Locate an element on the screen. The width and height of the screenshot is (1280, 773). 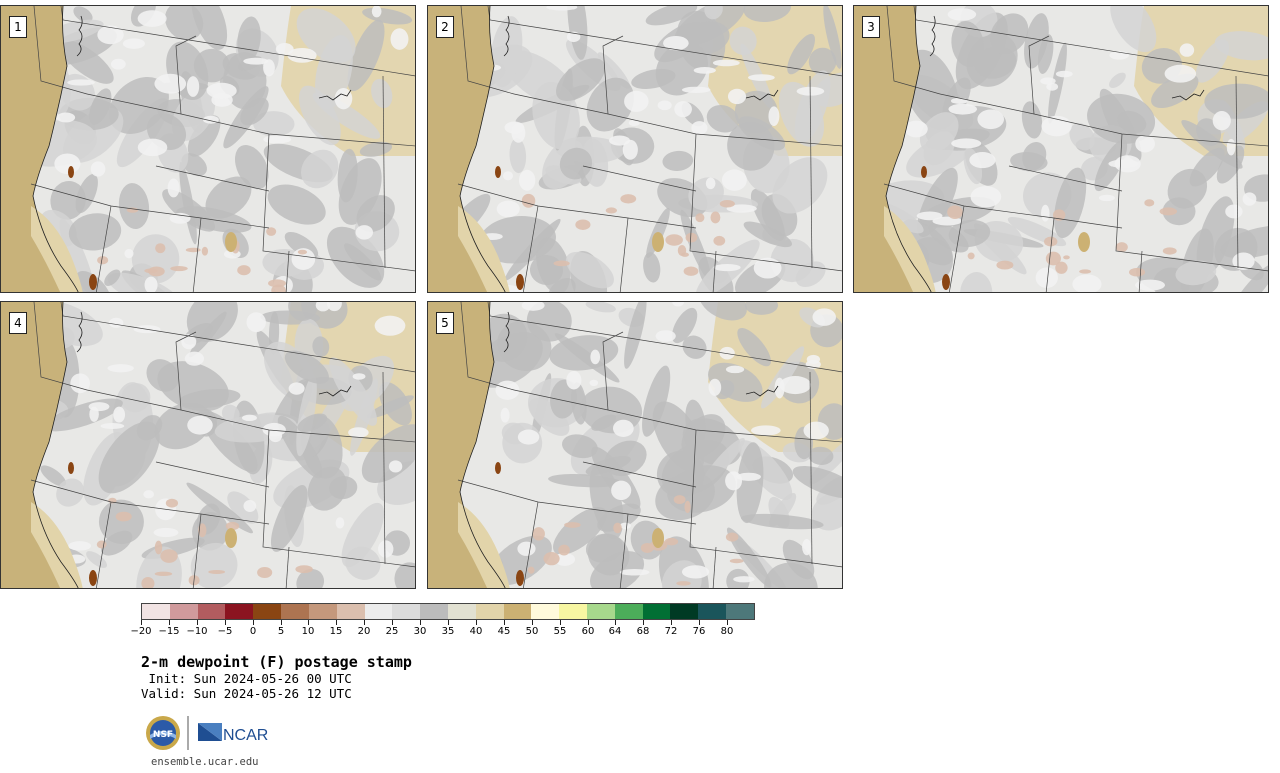
colorbar-tick-label: 5 is located at coordinates (281, 631).